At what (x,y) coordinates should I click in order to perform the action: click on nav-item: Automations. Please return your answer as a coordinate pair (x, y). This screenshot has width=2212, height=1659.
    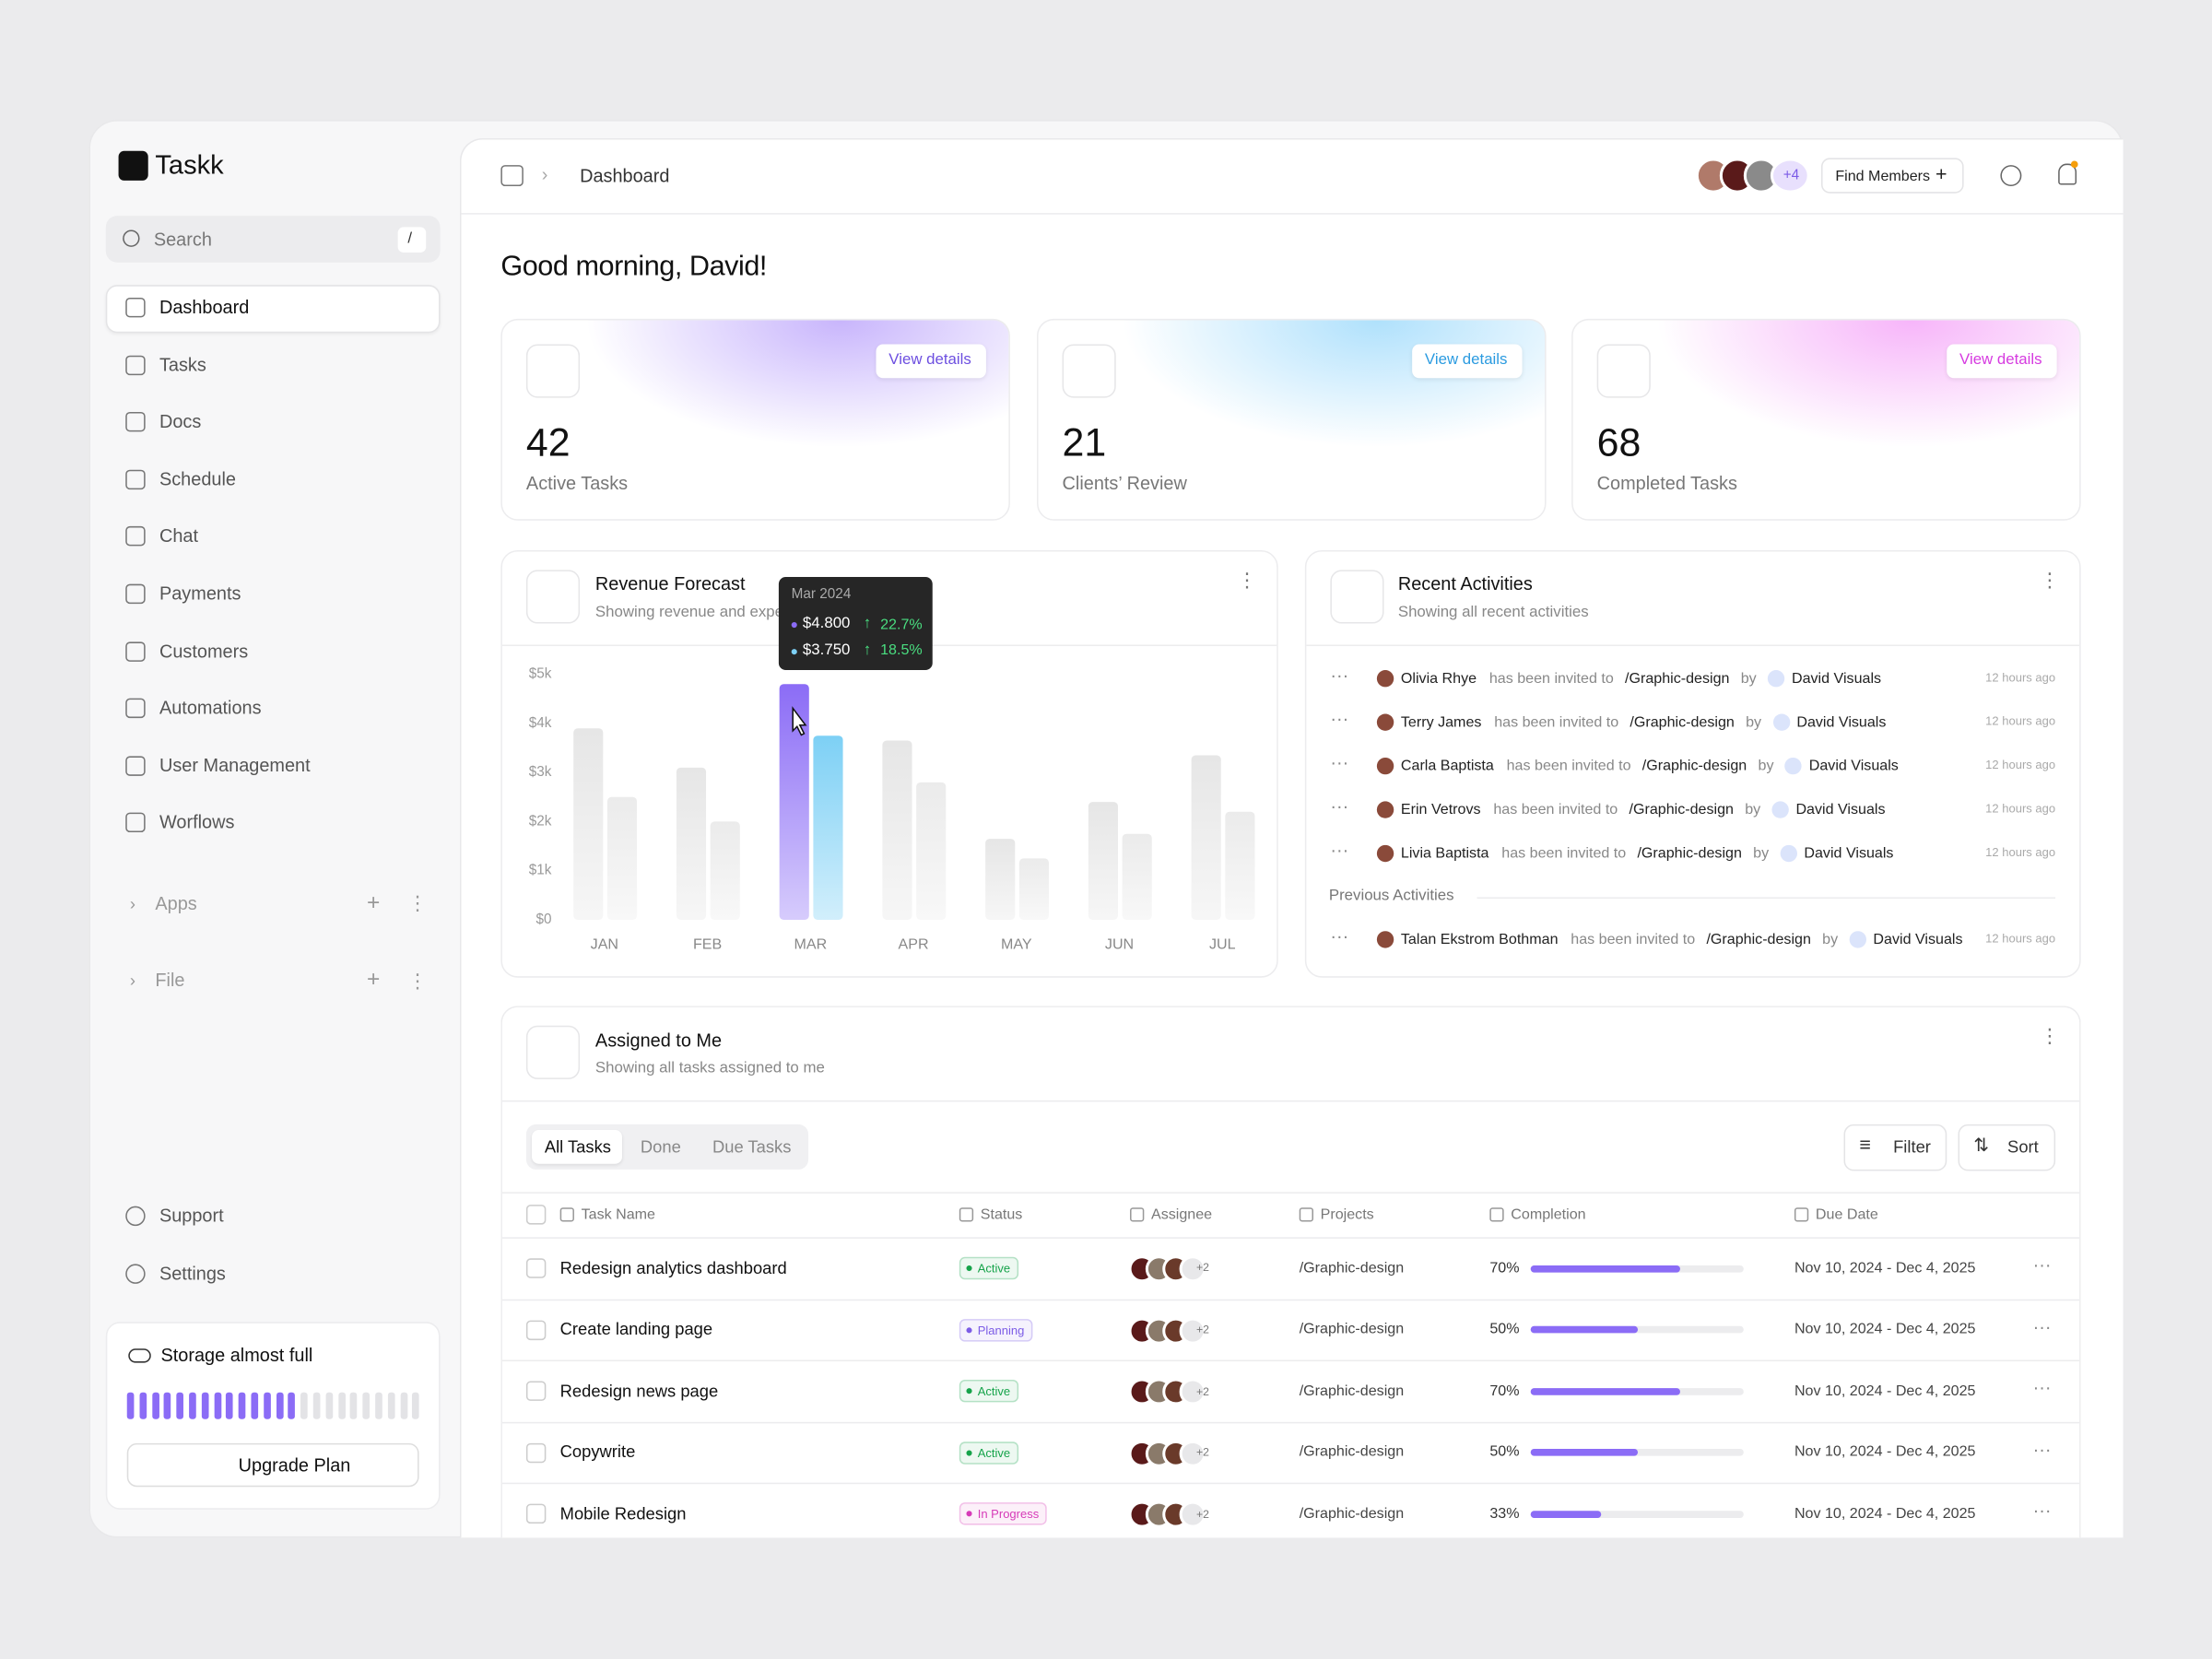
    Looking at the image, I should click on (210, 708).